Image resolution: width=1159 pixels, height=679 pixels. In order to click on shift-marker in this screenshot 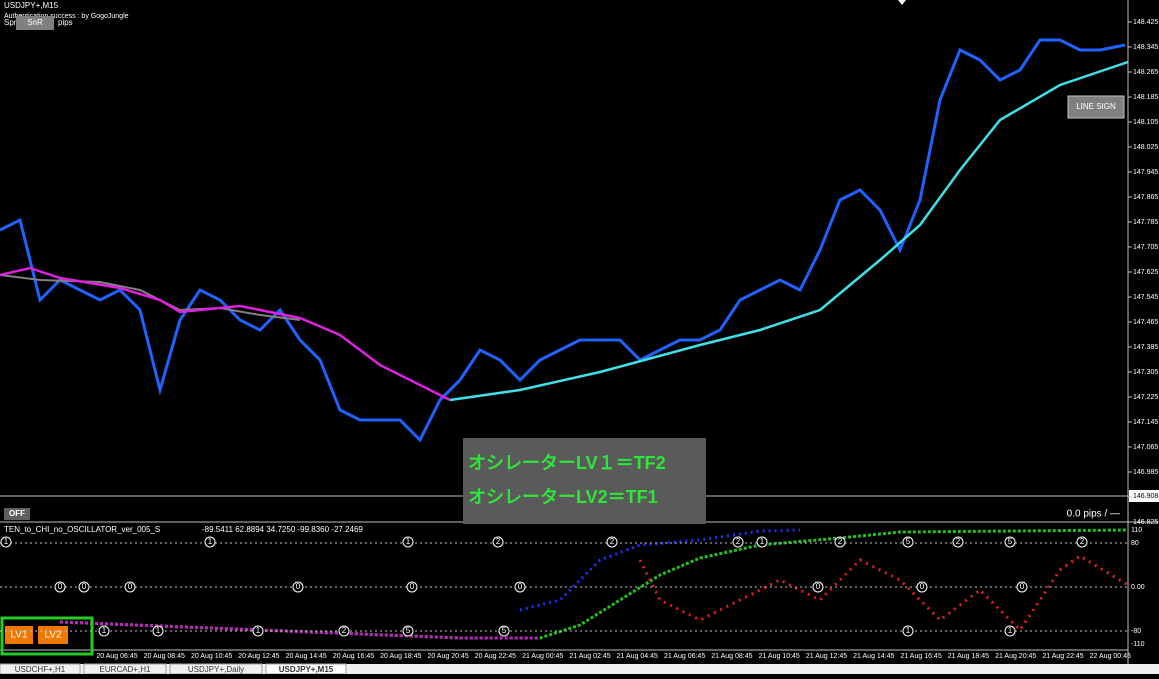, I will do `click(902, 2)`.